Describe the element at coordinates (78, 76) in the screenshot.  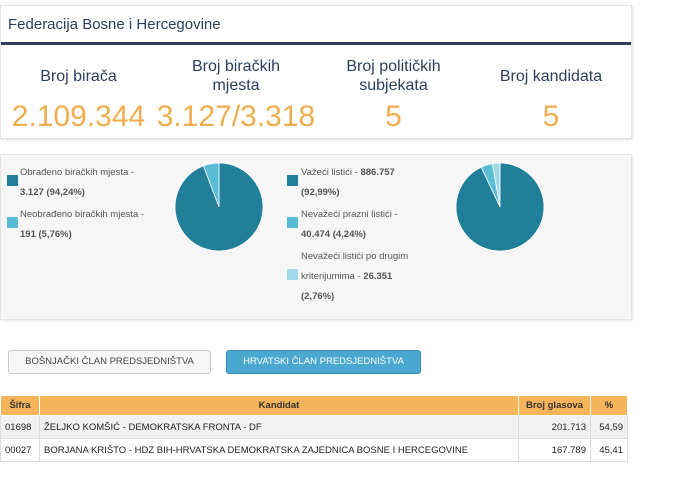
I see `stat-label: Broj birača` at that location.